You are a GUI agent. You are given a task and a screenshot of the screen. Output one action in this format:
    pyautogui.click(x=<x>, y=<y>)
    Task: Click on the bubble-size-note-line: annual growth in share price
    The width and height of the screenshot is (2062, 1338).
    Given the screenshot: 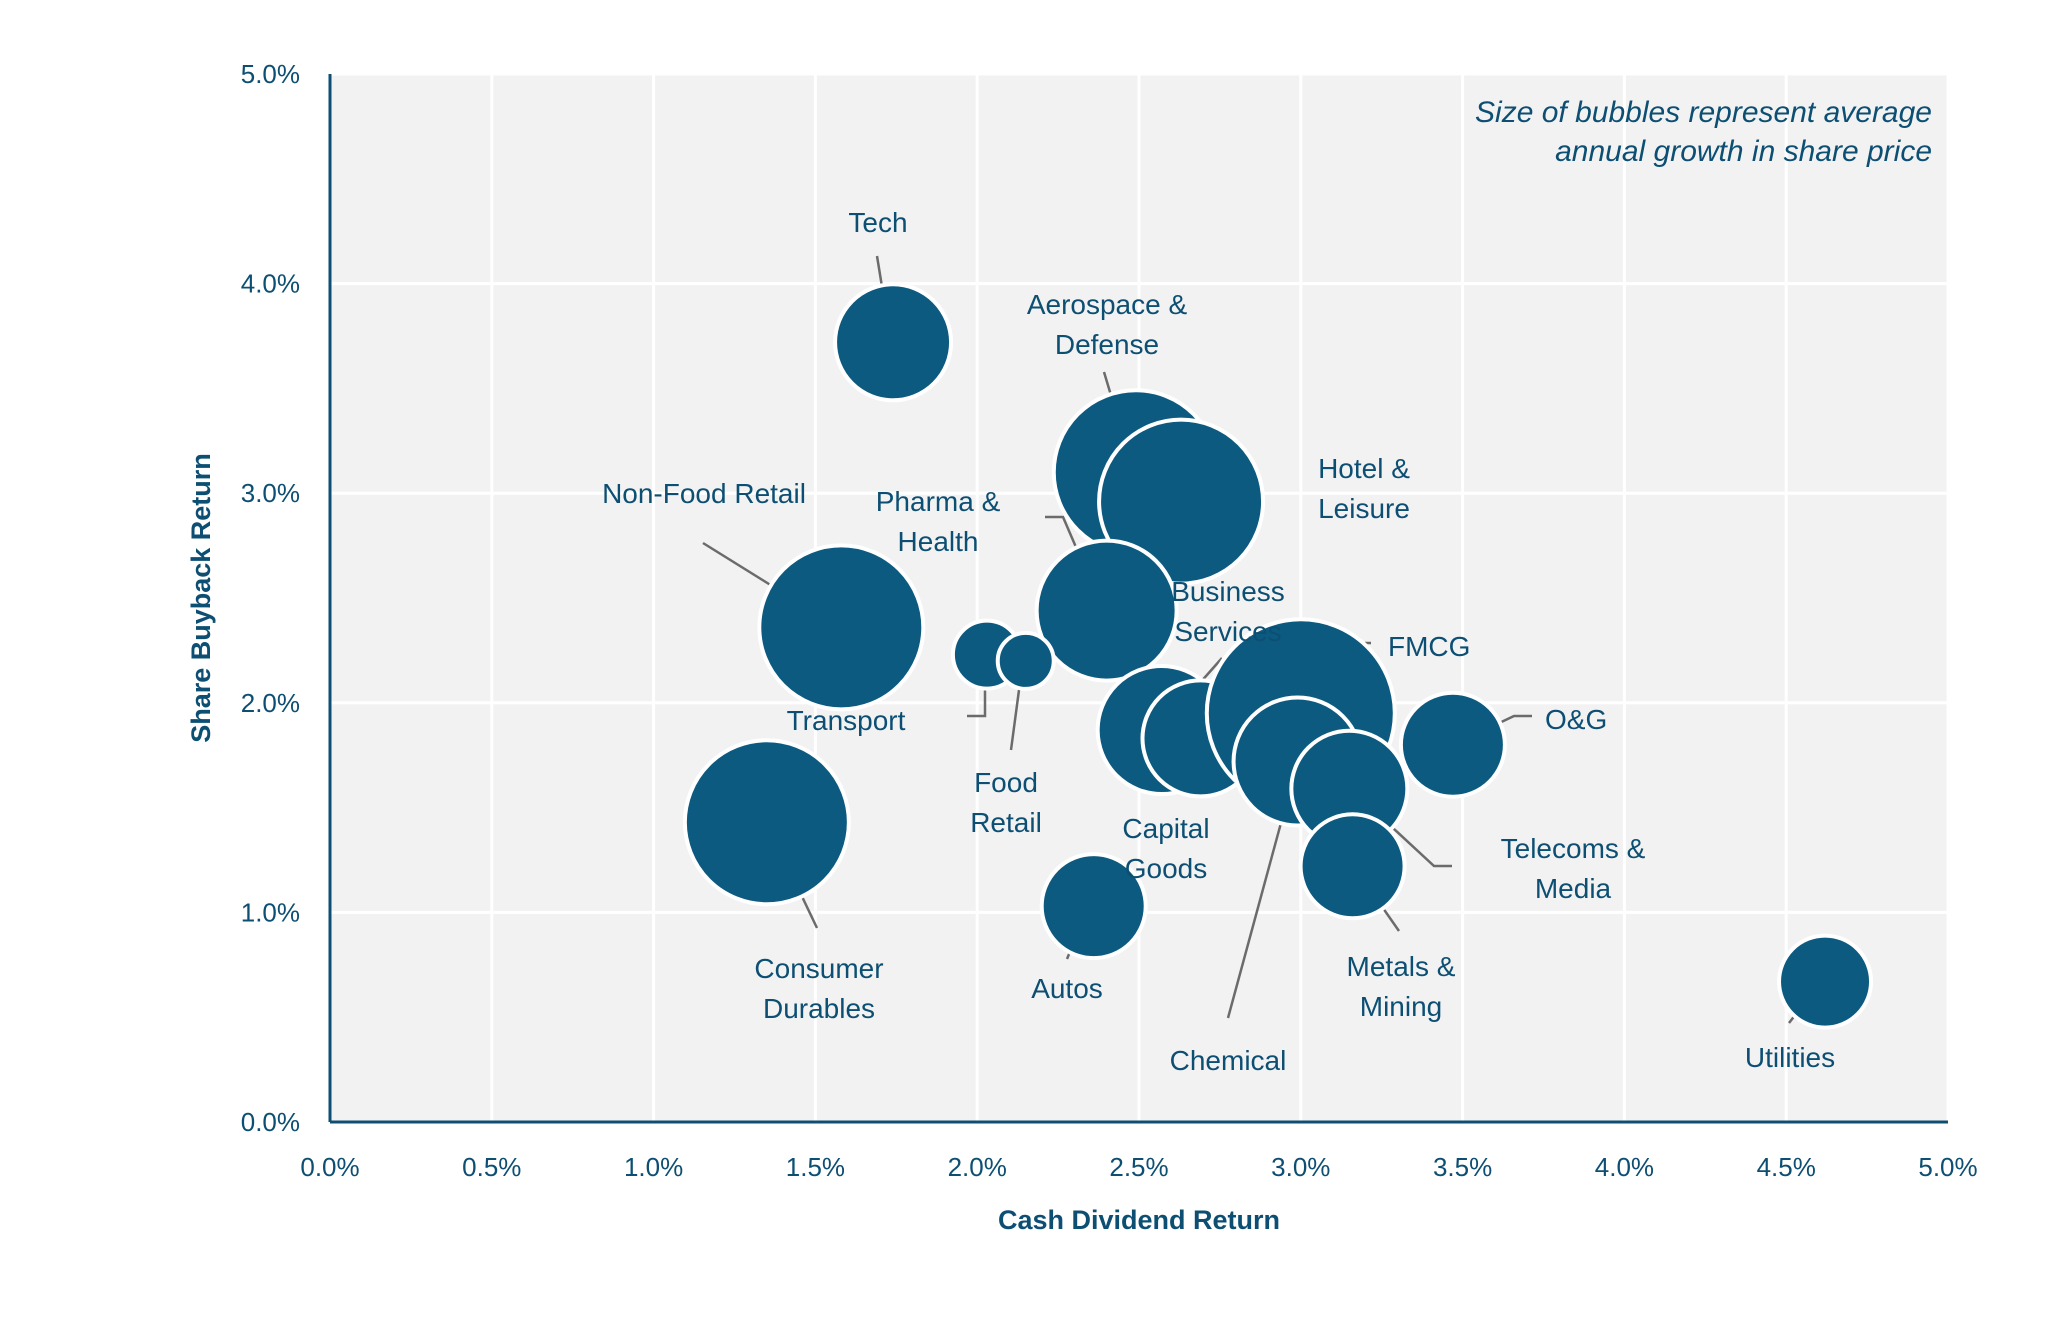 What is the action you would take?
    pyautogui.click(x=1743, y=151)
    